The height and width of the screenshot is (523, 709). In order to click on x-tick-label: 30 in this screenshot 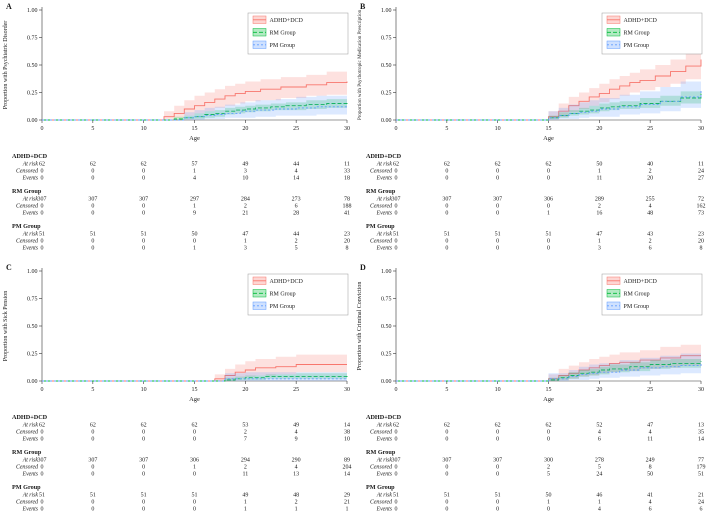, I will do `click(347, 129)`.